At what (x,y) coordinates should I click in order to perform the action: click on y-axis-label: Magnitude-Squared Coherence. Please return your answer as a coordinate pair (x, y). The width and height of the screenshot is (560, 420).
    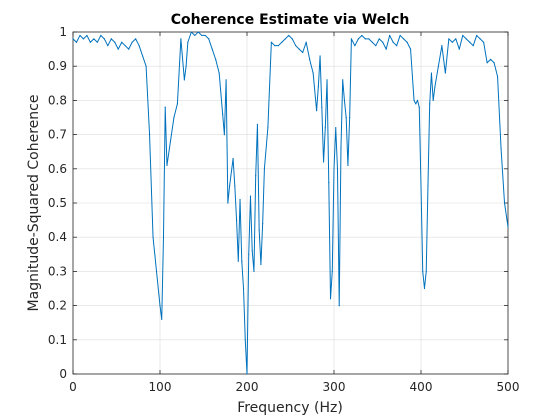
    Looking at the image, I should click on (34, 203).